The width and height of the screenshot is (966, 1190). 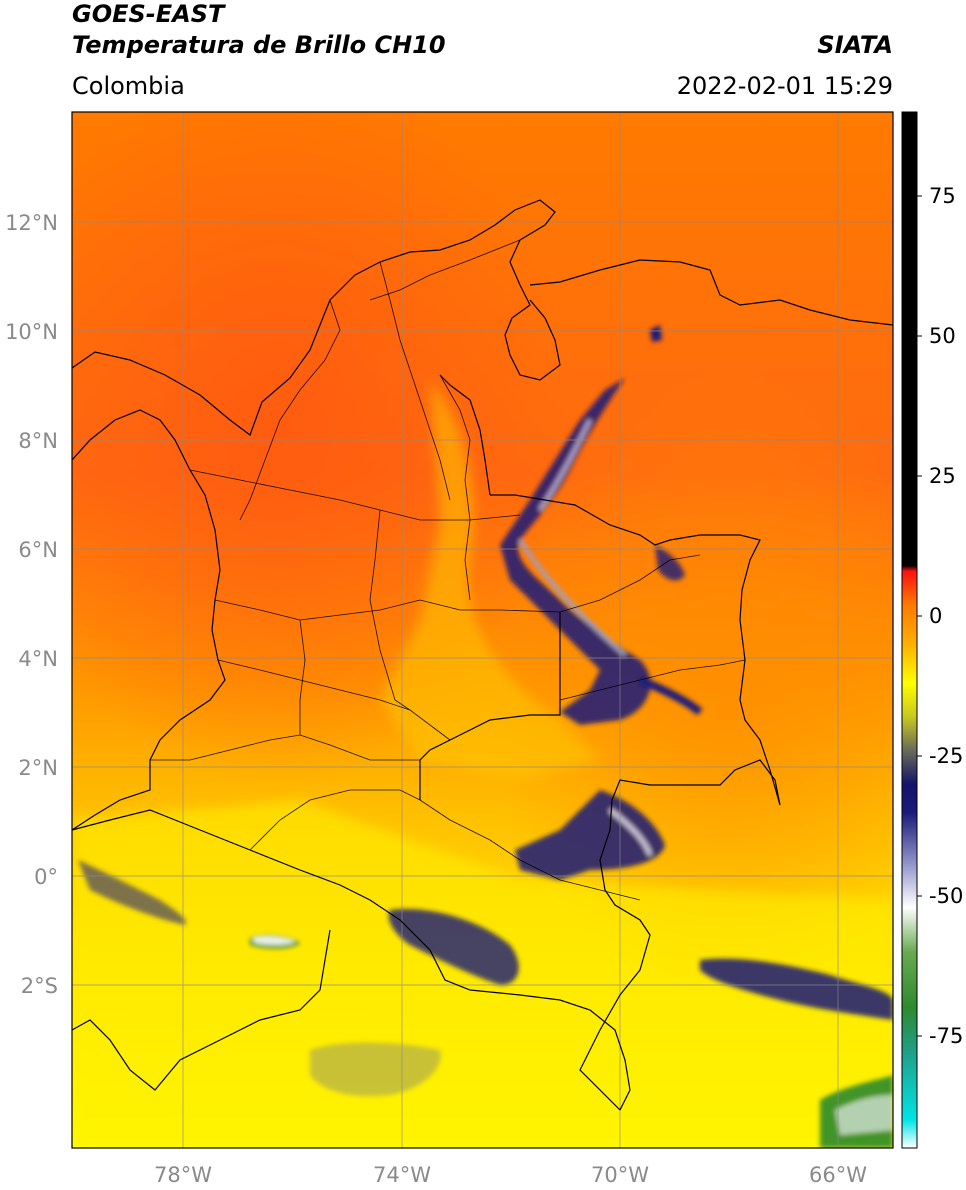 What do you see at coordinates (39, 986) in the screenshot?
I see `lat-tick-label: 2°S` at bounding box center [39, 986].